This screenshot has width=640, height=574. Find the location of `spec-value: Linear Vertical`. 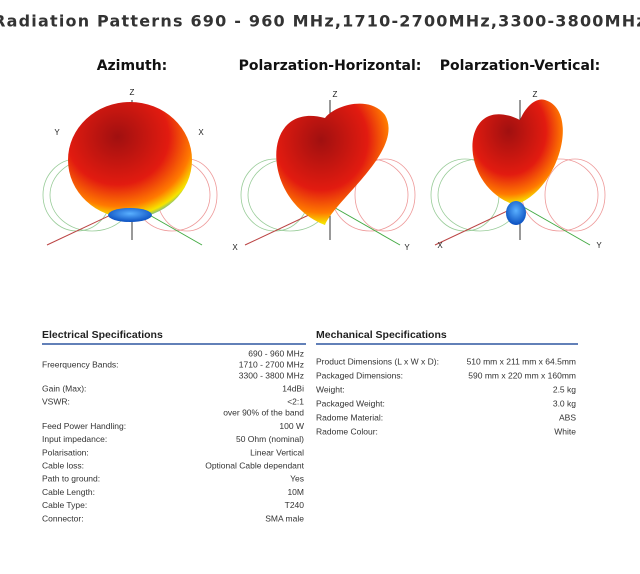

spec-value: Linear Vertical is located at coordinates (277, 452).